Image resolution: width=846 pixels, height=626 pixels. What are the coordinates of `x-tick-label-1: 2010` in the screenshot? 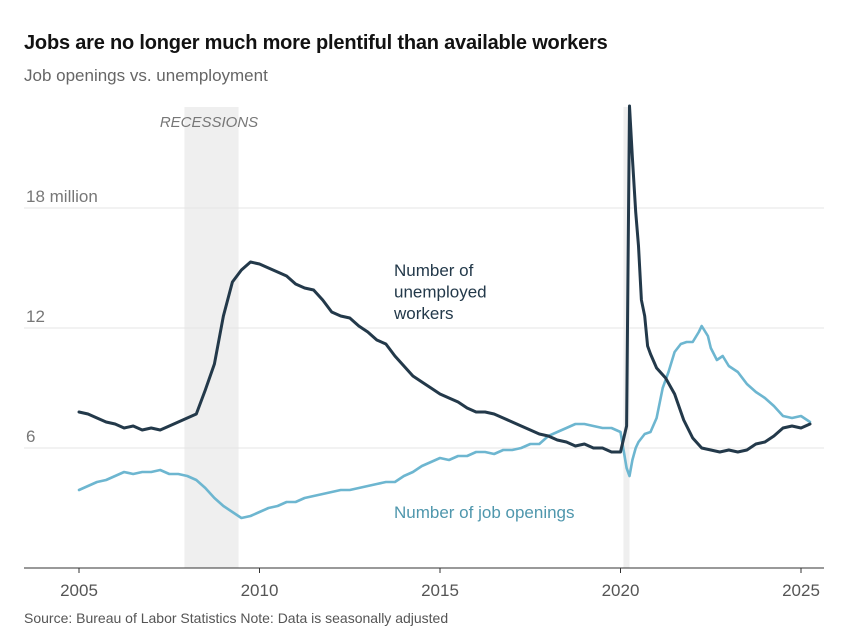 It's located at (260, 590).